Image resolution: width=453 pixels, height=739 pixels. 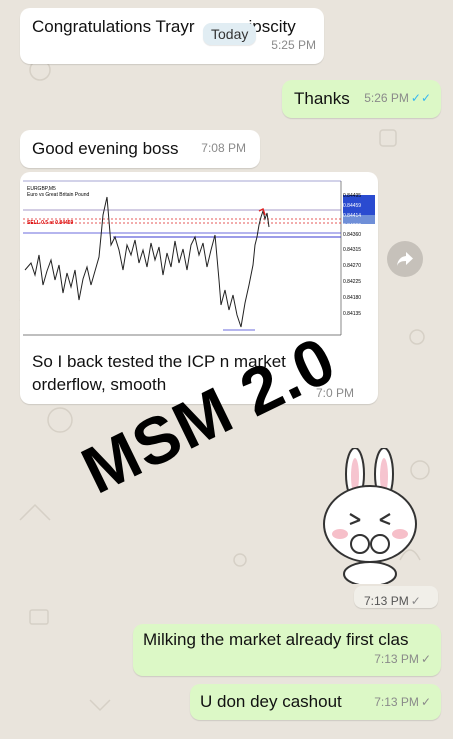 What do you see at coordinates (352, 235) in the screenshot?
I see `y-tick: 0.84360` at bounding box center [352, 235].